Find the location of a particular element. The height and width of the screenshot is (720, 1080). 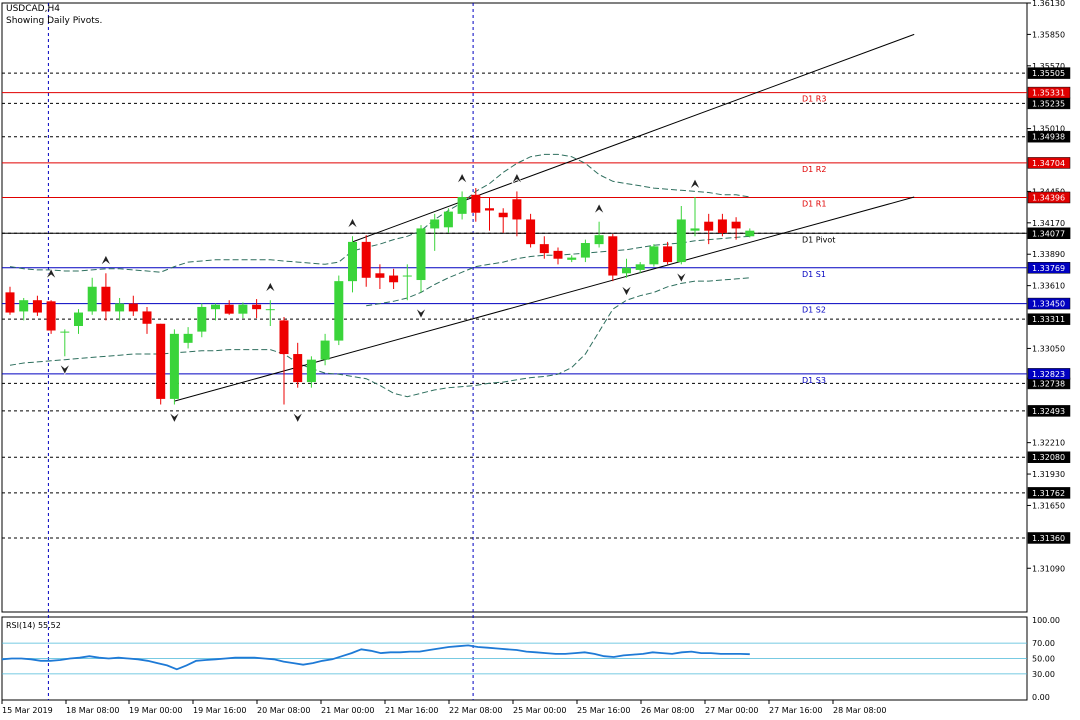

price-axis-label: 1.33890 is located at coordinates (1048, 254).